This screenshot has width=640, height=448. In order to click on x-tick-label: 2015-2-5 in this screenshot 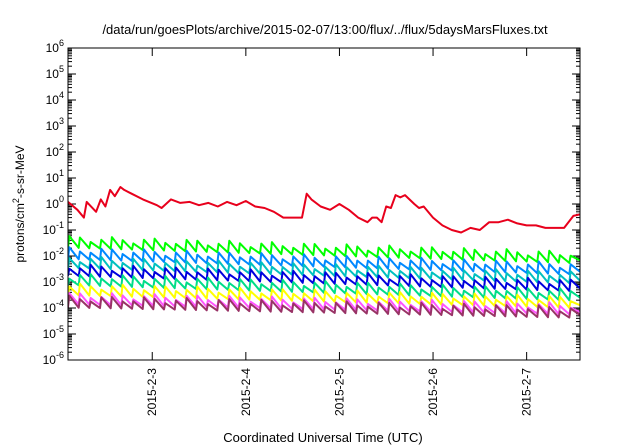, I will do `click(339, 392)`.